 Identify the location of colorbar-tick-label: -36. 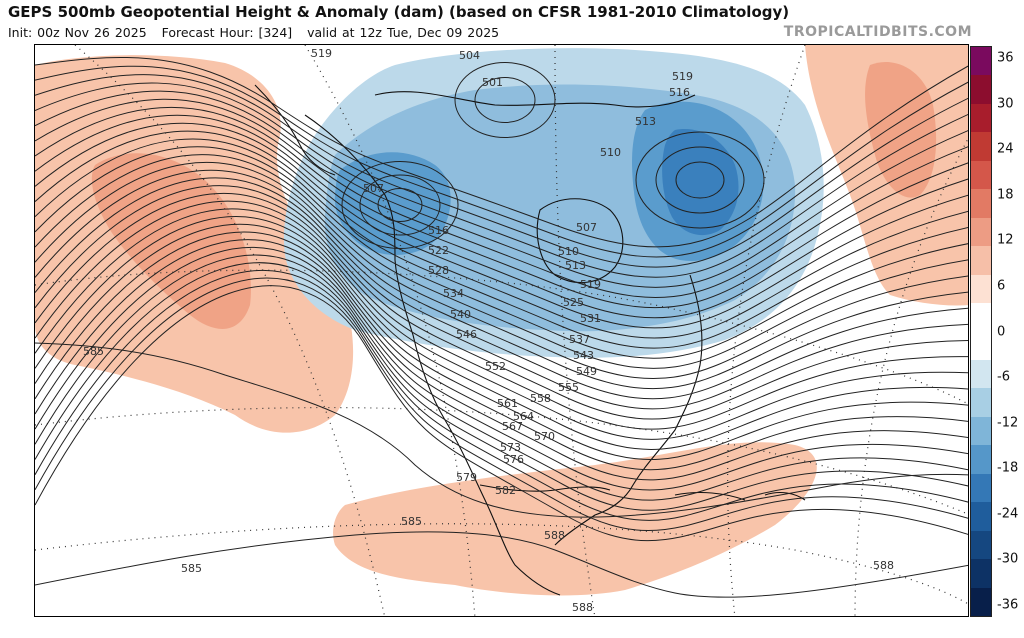
(1008, 605).